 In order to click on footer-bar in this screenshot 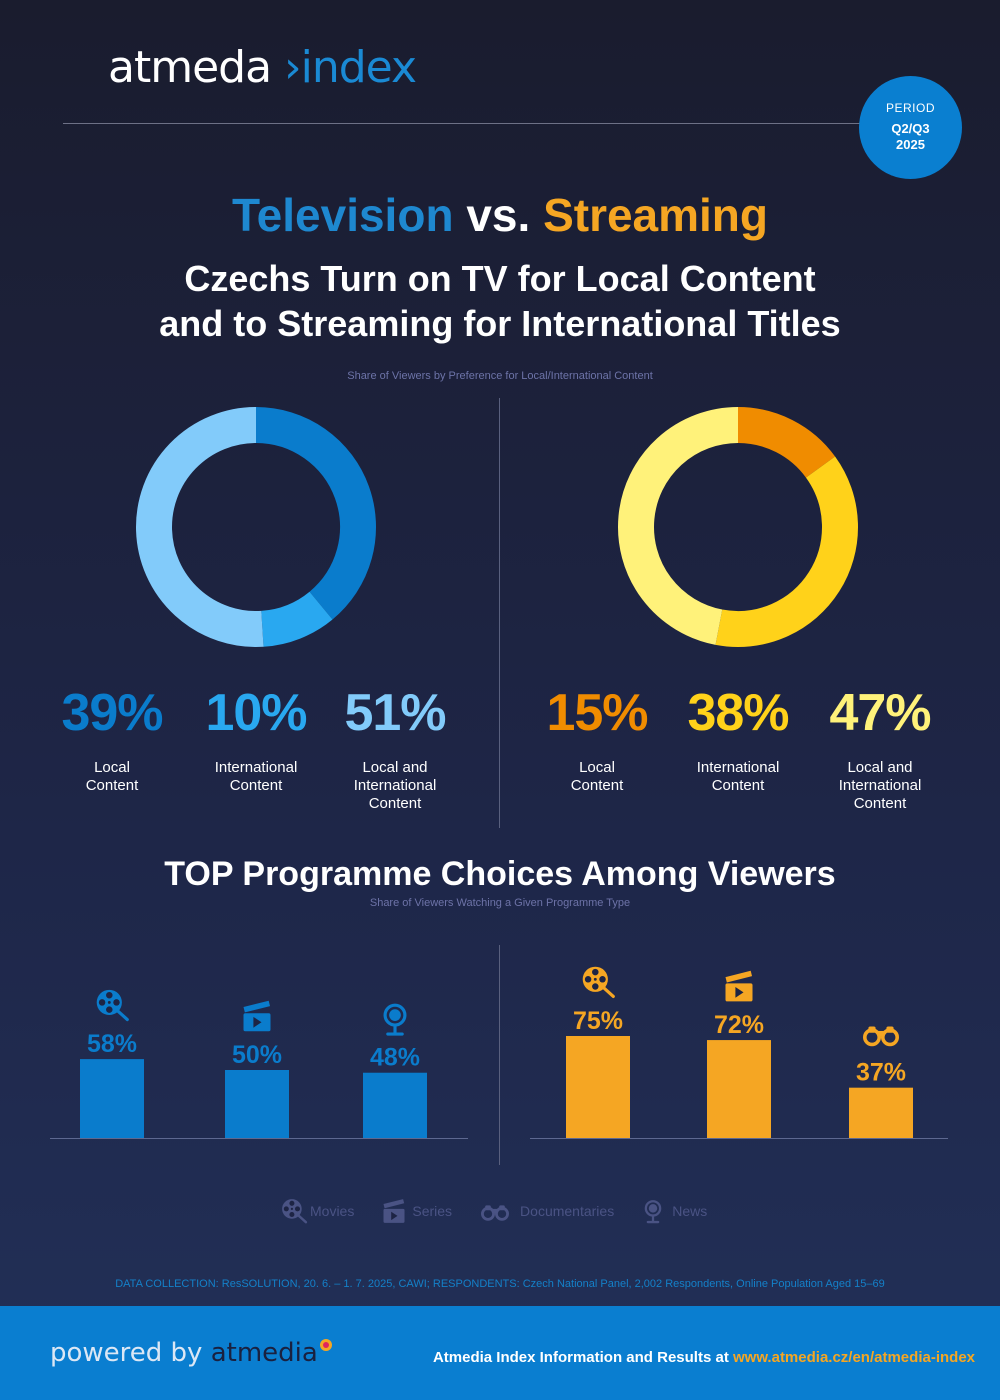, I will do `click(500, 1353)`.